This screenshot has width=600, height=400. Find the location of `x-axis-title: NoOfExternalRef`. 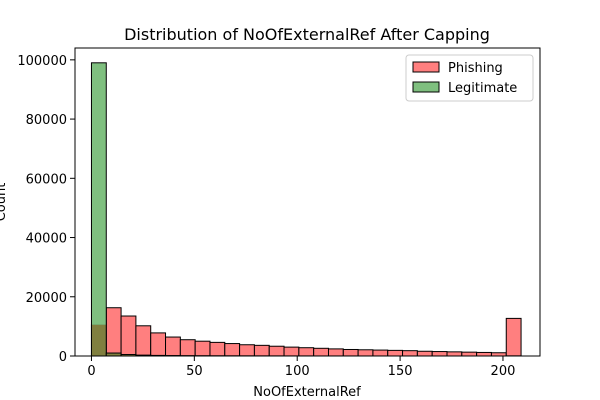

x-axis-title: NoOfExternalRef is located at coordinates (307, 392).